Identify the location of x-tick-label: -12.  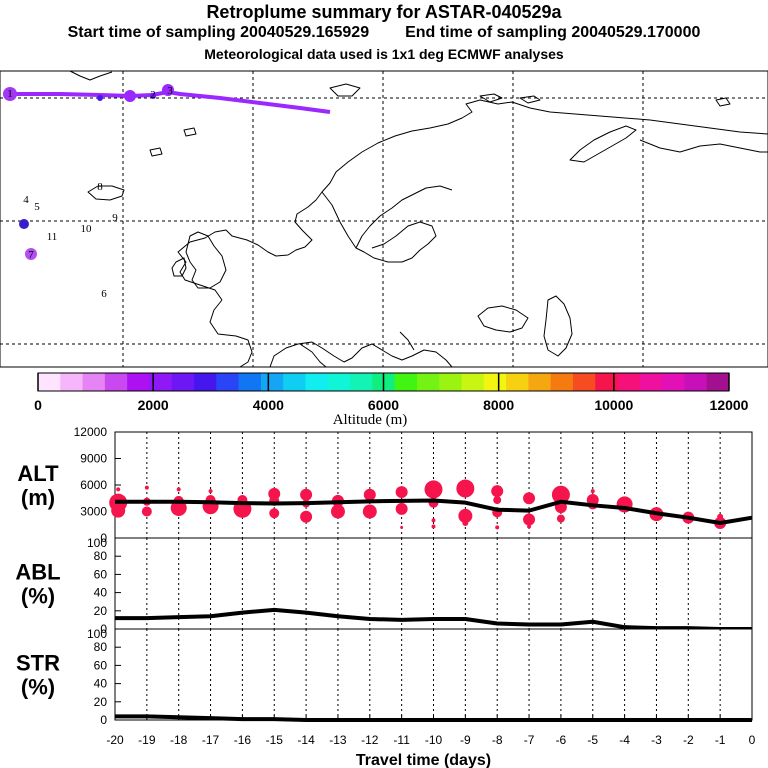
(370, 740).